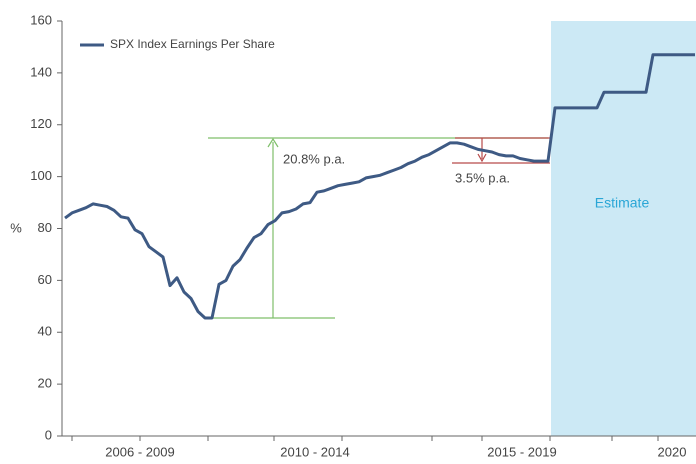  What do you see at coordinates (192, 44) in the screenshot?
I see `legend-label: SPX Index Earnings Per Share` at bounding box center [192, 44].